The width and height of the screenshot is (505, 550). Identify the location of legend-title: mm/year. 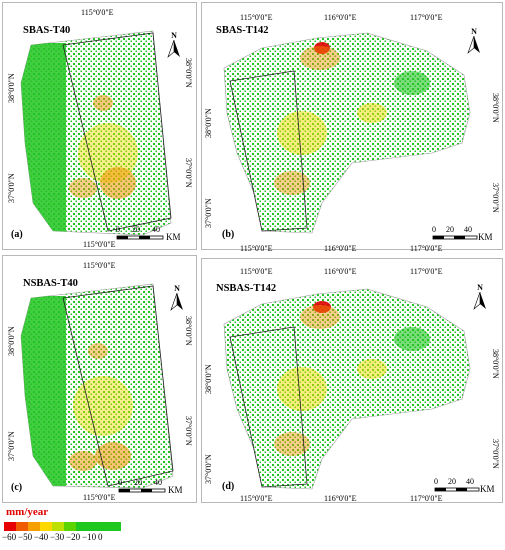
(27, 512).